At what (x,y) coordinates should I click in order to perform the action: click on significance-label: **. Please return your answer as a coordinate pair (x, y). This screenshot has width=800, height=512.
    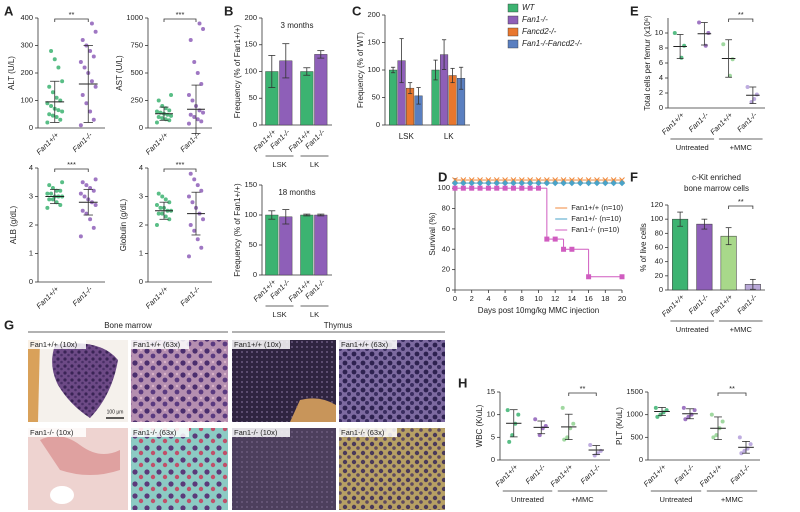
    Looking at the image, I should click on (741, 201).